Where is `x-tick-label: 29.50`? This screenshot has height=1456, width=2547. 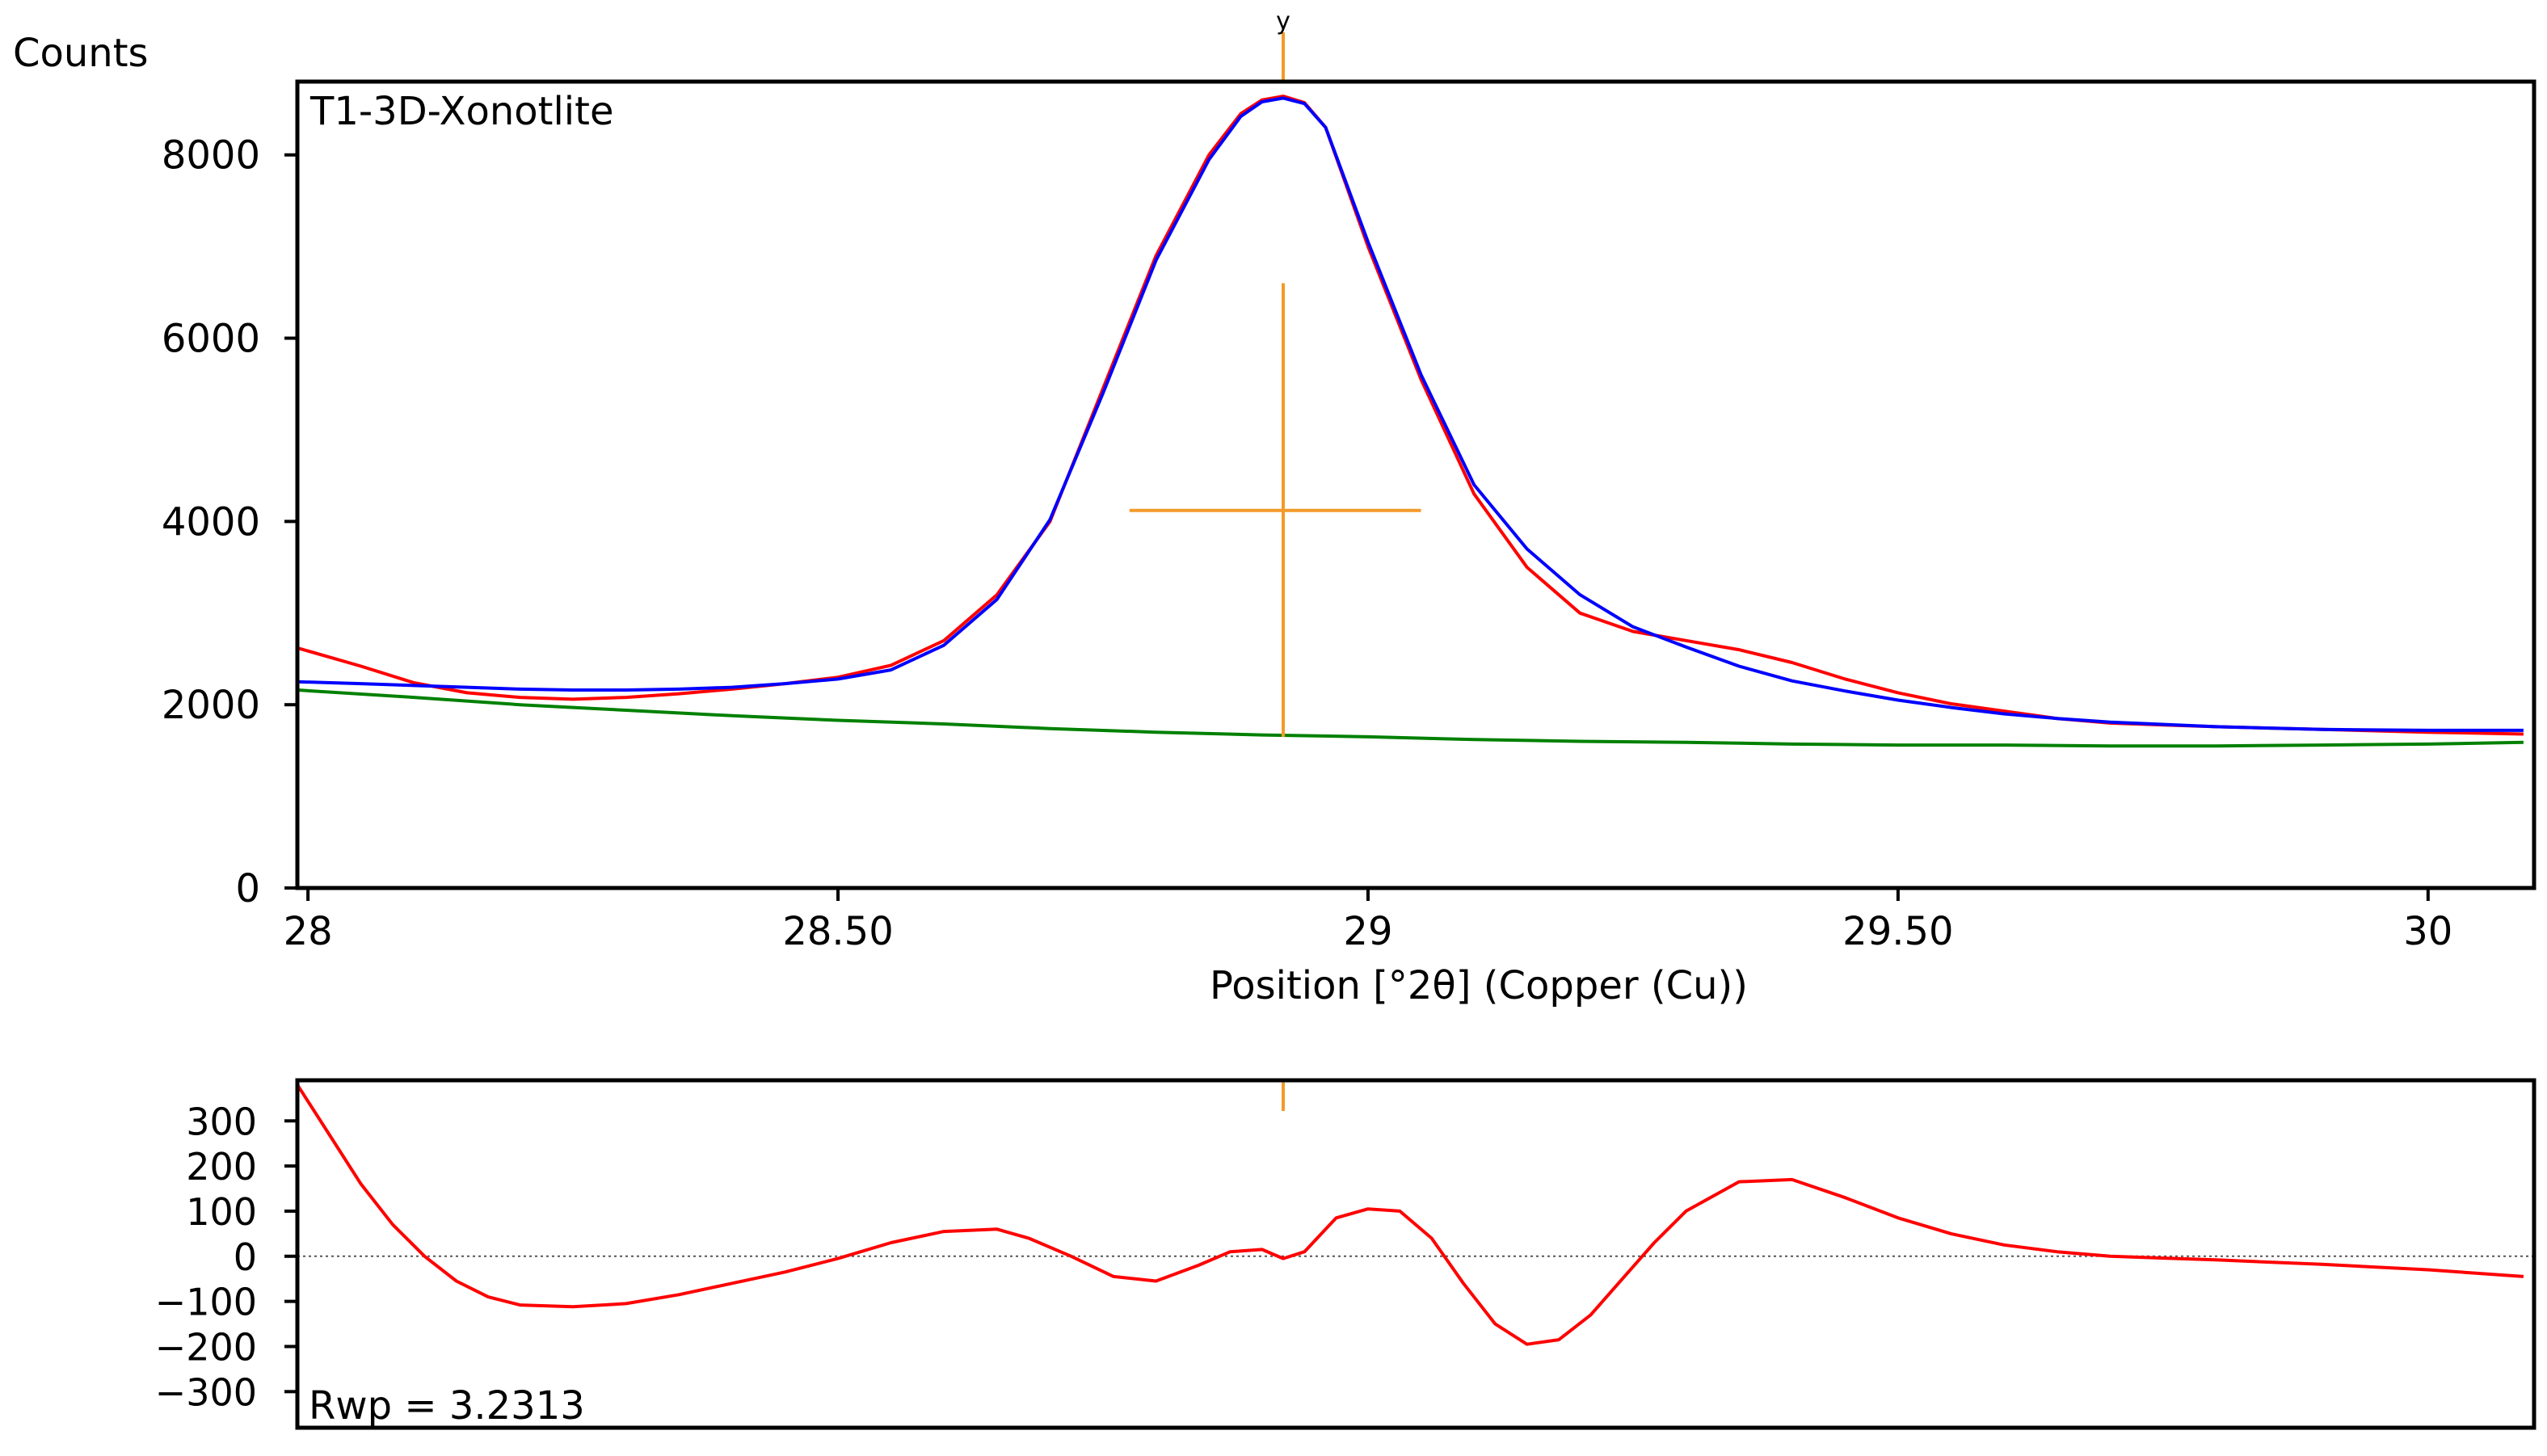
x-tick-label: 29.50 is located at coordinates (1897, 931).